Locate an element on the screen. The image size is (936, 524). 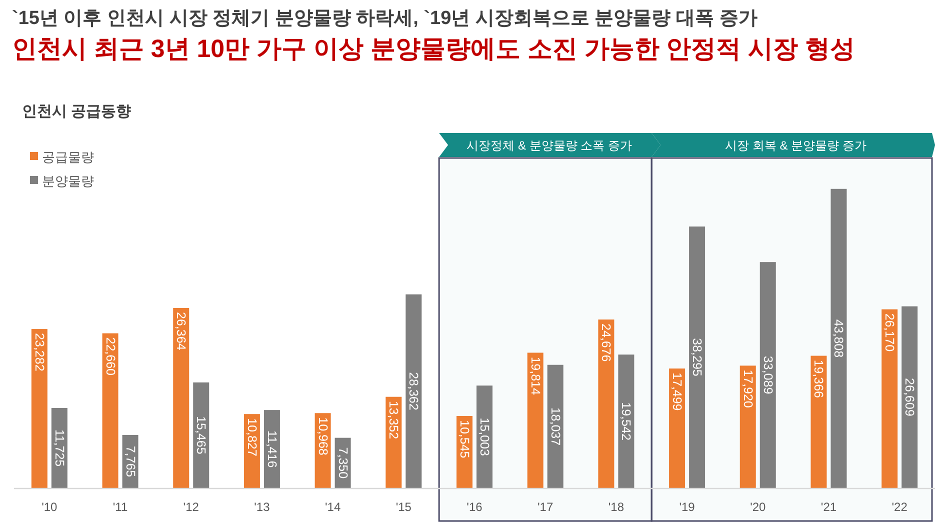
data-label: 11,416 is located at coordinates (271, 449).